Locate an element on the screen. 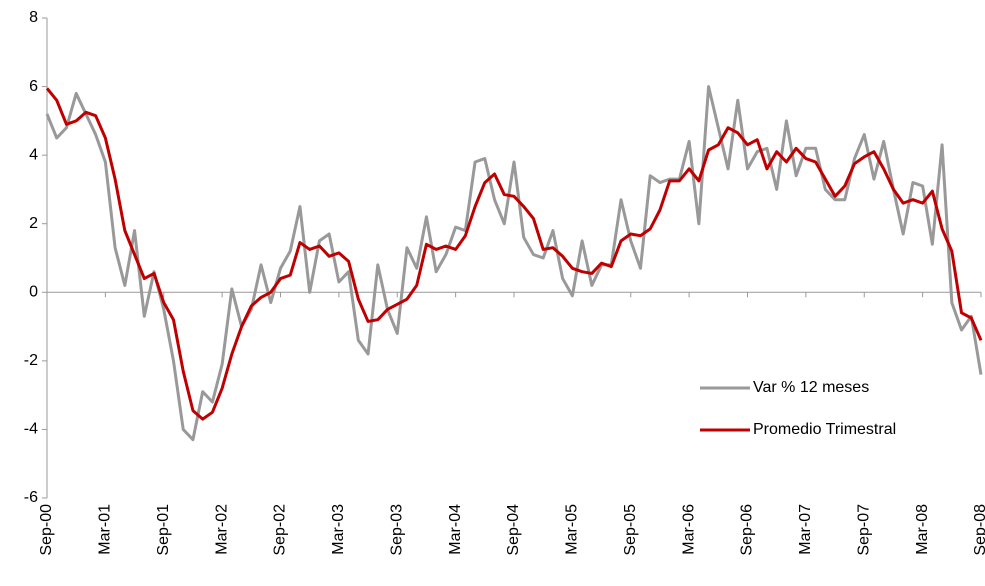 The image size is (985, 586). y-tick-label: 0 is located at coordinates (33, 292).